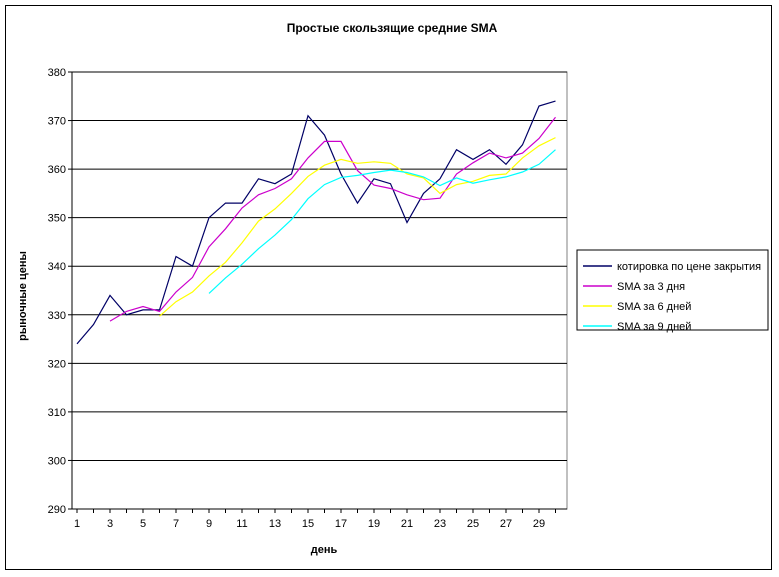  I want to click on x-tick-label: 25, so click(473, 524).